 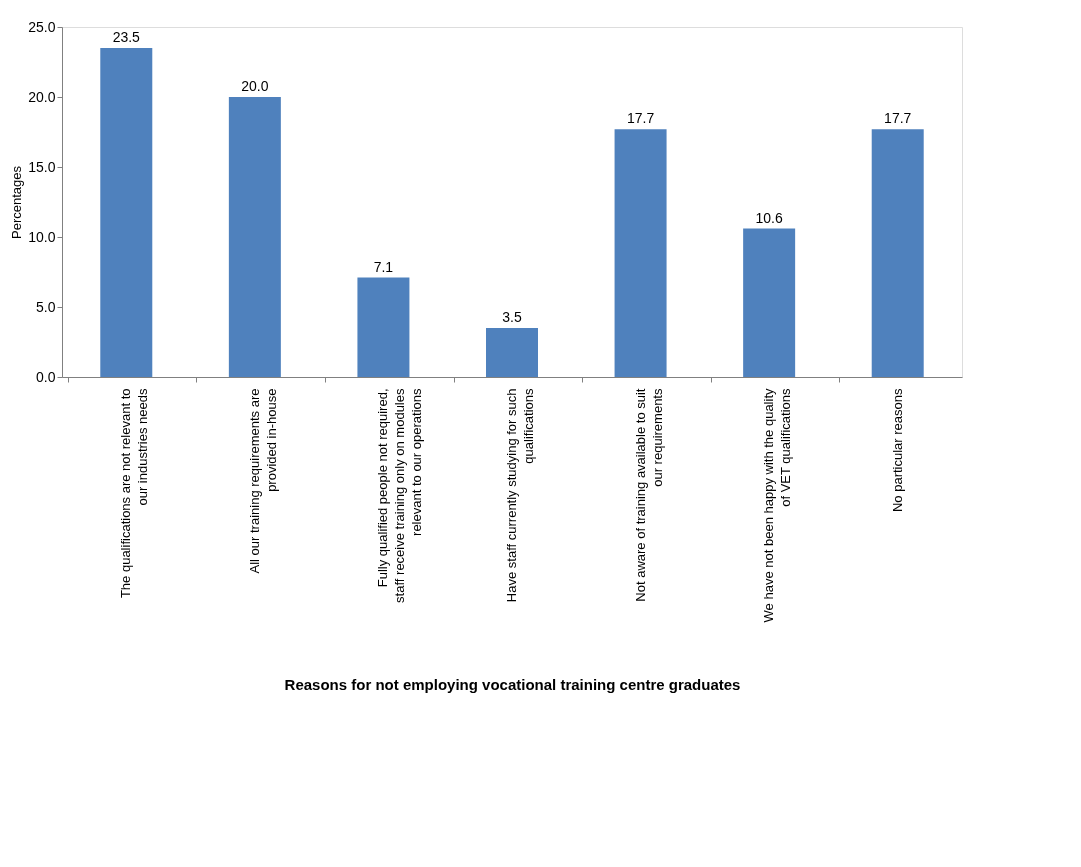 What do you see at coordinates (520, 495) in the screenshot?
I see `x-tick-label: Have staff currently studying for such qualifications` at bounding box center [520, 495].